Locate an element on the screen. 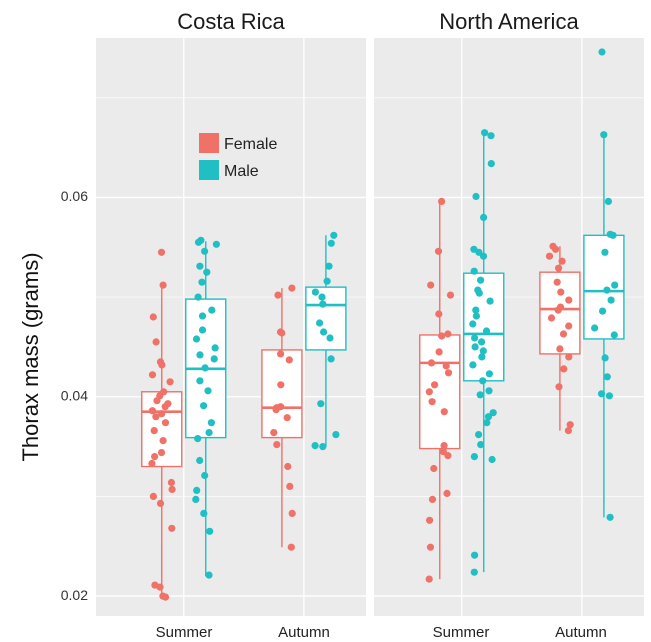 The image size is (651, 642). box-group-north-america-autumn-male is located at coordinates (604, 284).